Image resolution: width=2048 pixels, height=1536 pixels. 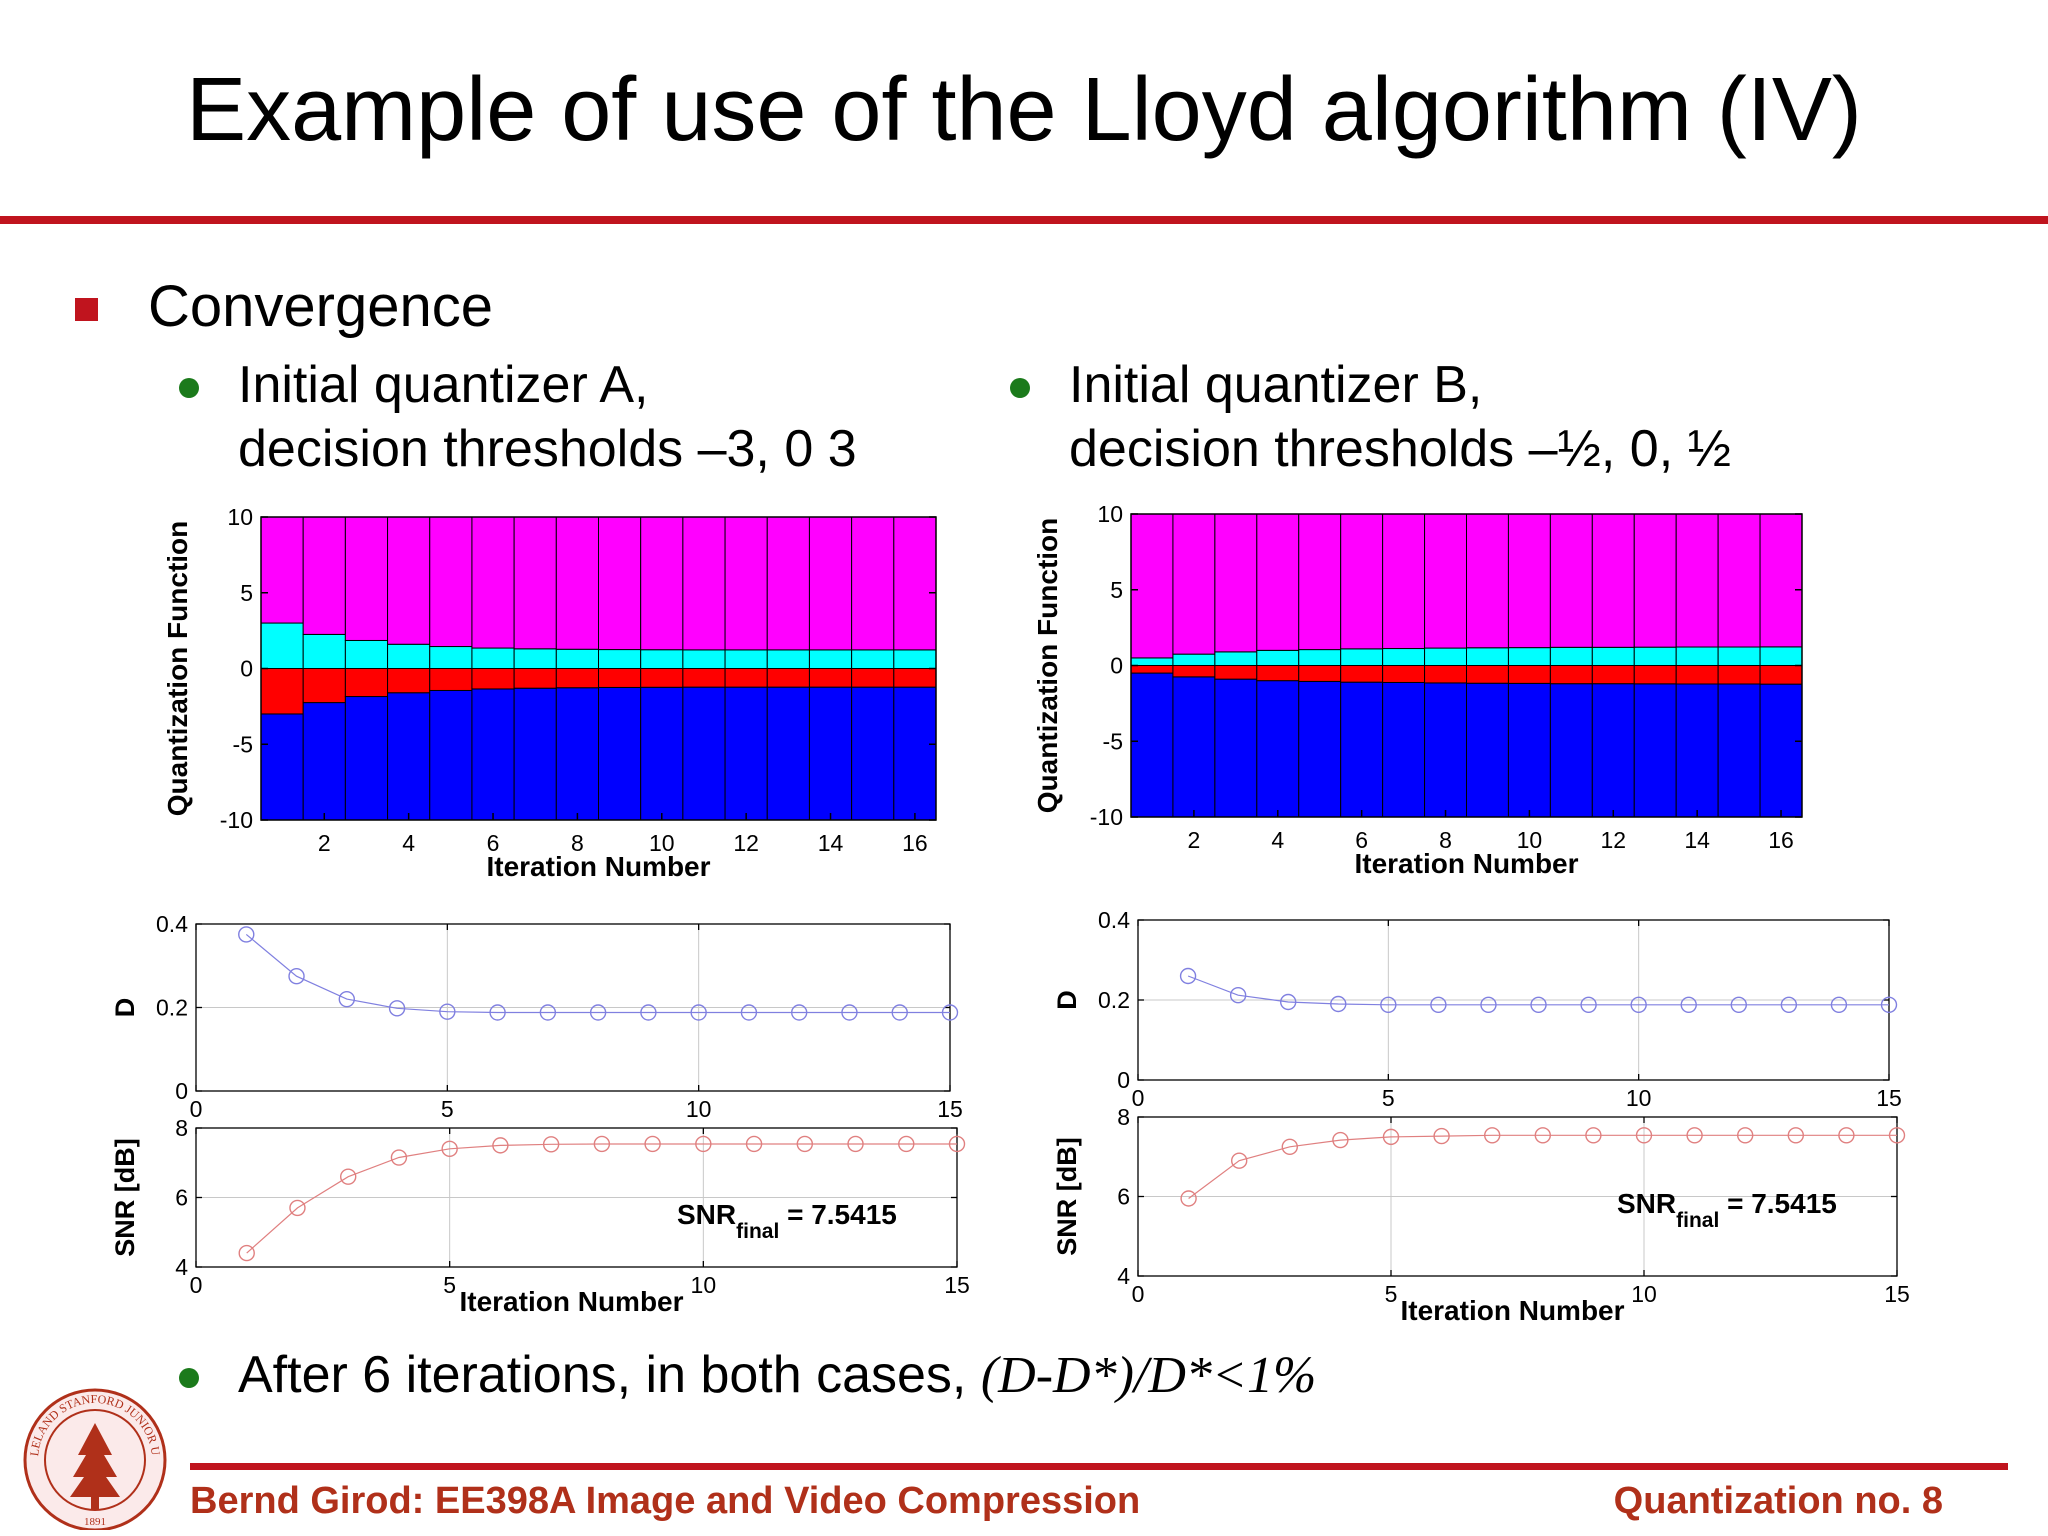 What do you see at coordinates (950, 1109) in the screenshot?
I see `d_a-xtick-label: 15` at bounding box center [950, 1109].